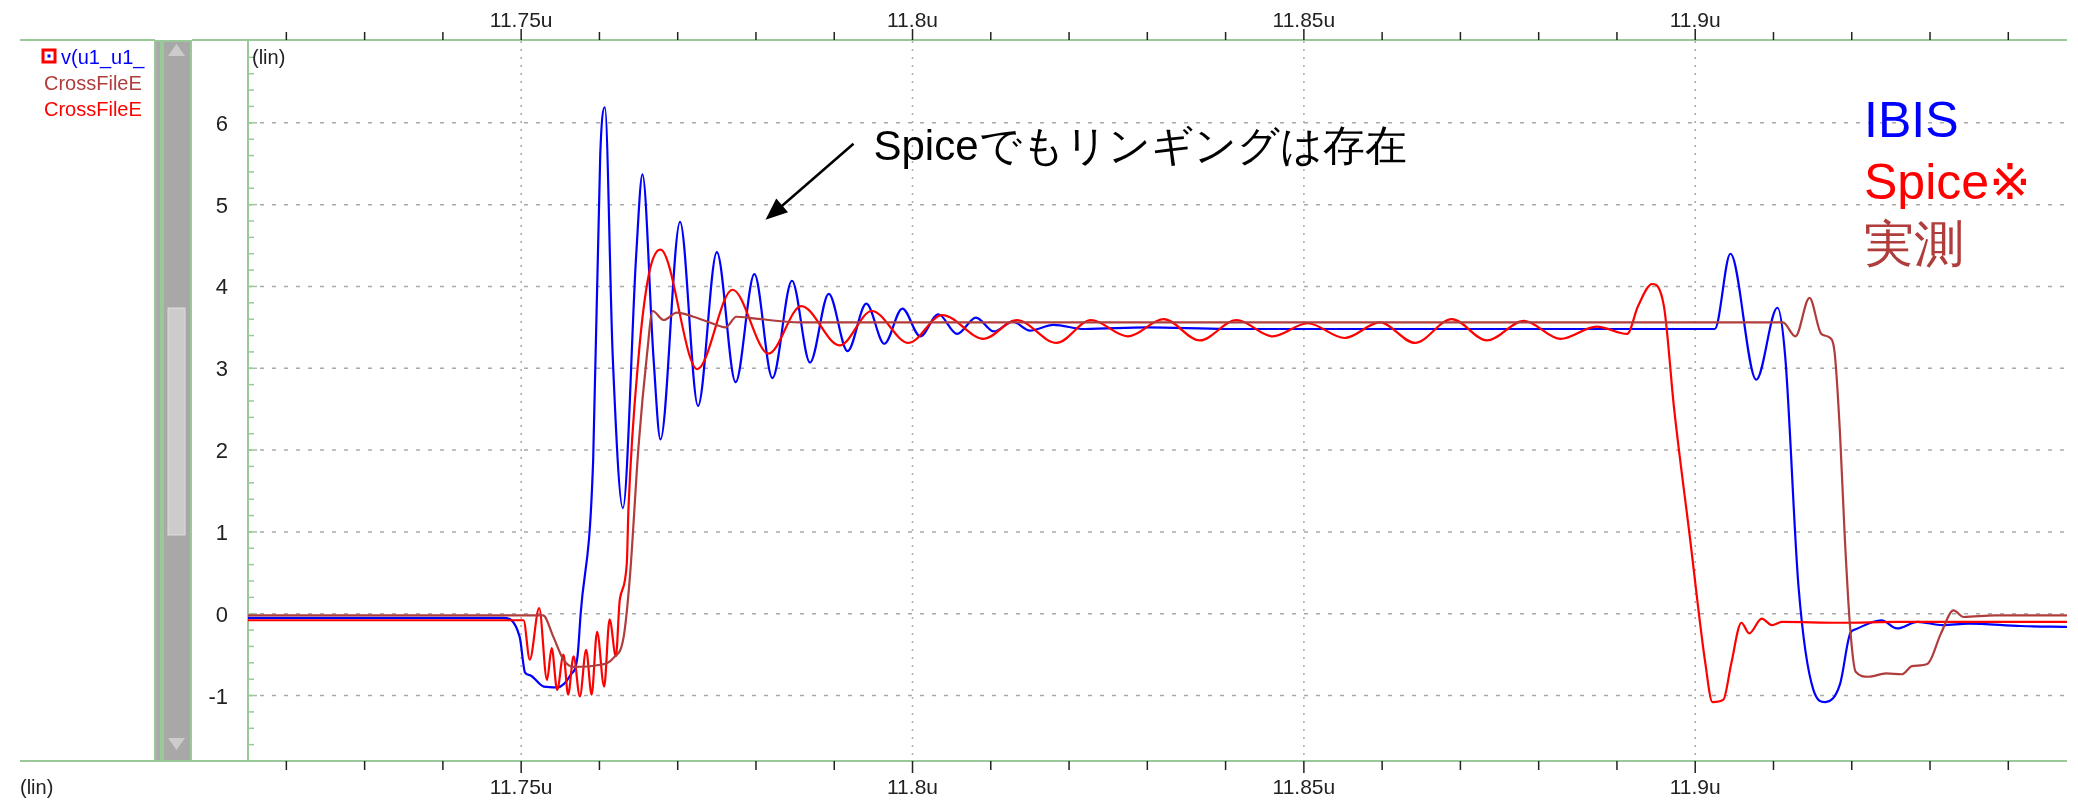  Describe the element at coordinates (221, 369) in the screenshot. I see `y-tick-label: 3` at that location.